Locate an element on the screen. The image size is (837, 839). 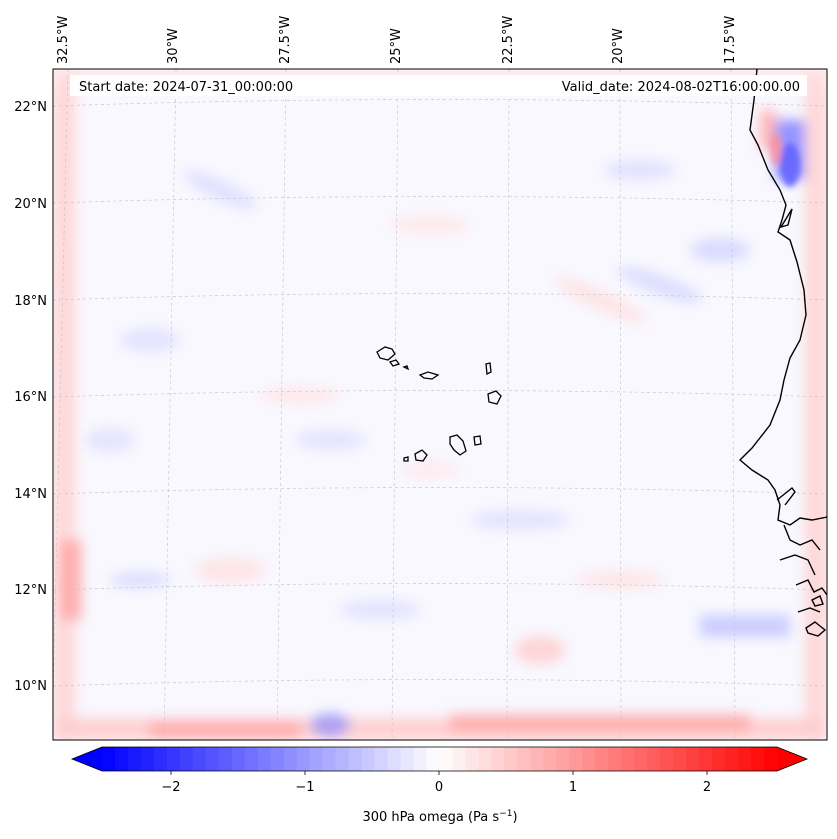
lon-tick-label: 17.5°W is located at coordinates (730, 40).